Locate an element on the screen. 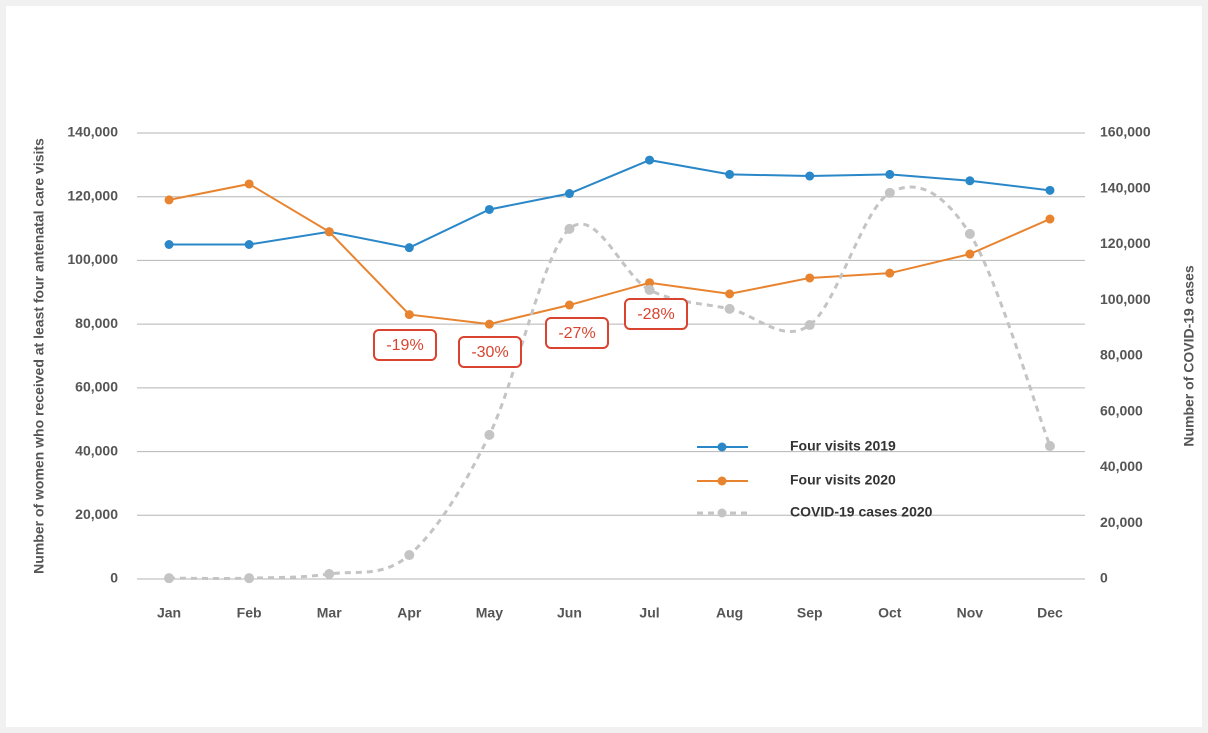 This screenshot has height=733, width=1208. y2-tick-label: 80,000 is located at coordinates (1121, 355).